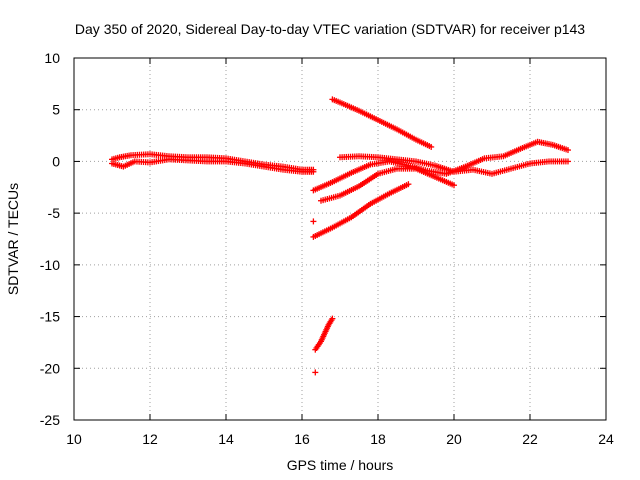 The height and width of the screenshot is (480, 640). I want to click on x-tick-label: 14, so click(226, 439).